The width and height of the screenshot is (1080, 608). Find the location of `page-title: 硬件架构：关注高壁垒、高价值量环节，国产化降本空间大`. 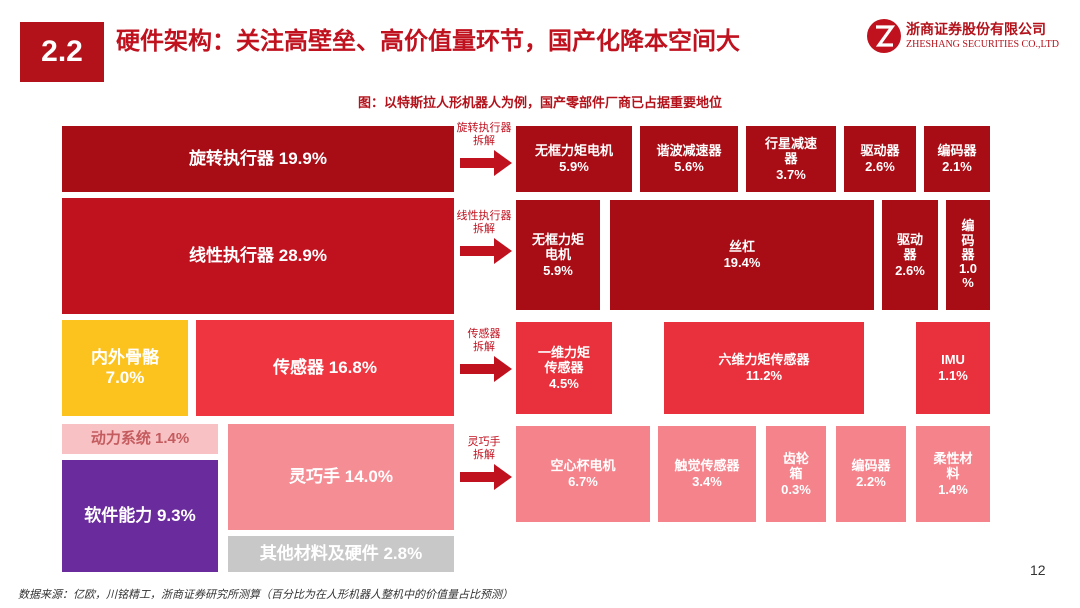

page-title: 硬件架构：关注高壁垒、高价值量环节，国产化降本空间大 is located at coordinates (428, 41).